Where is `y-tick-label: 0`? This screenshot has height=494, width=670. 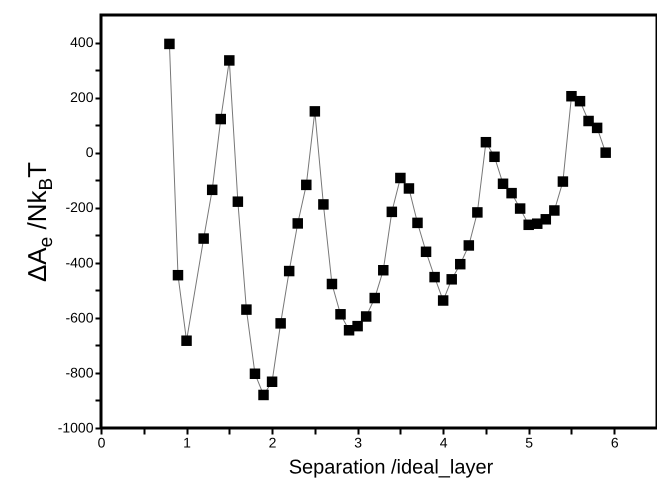 y-tick-label: 0 is located at coordinates (90, 152).